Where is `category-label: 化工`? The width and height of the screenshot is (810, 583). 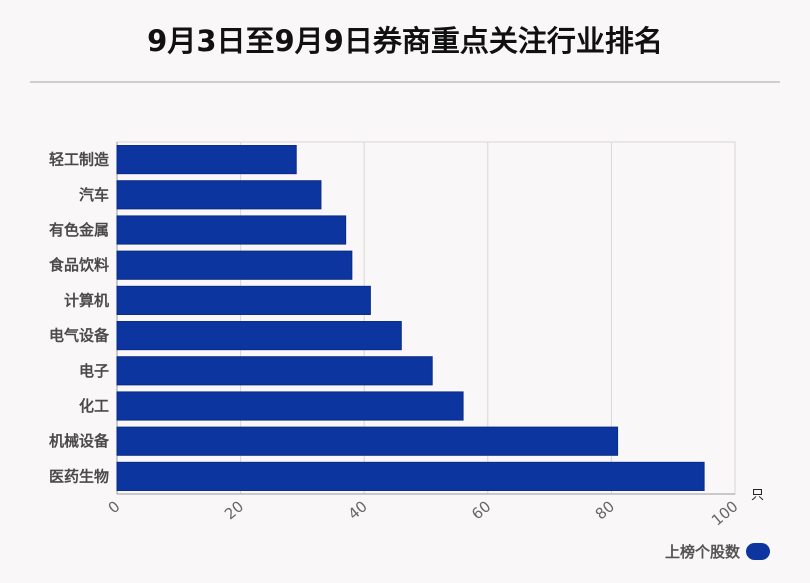
category-label: 化工 is located at coordinates (94, 406).